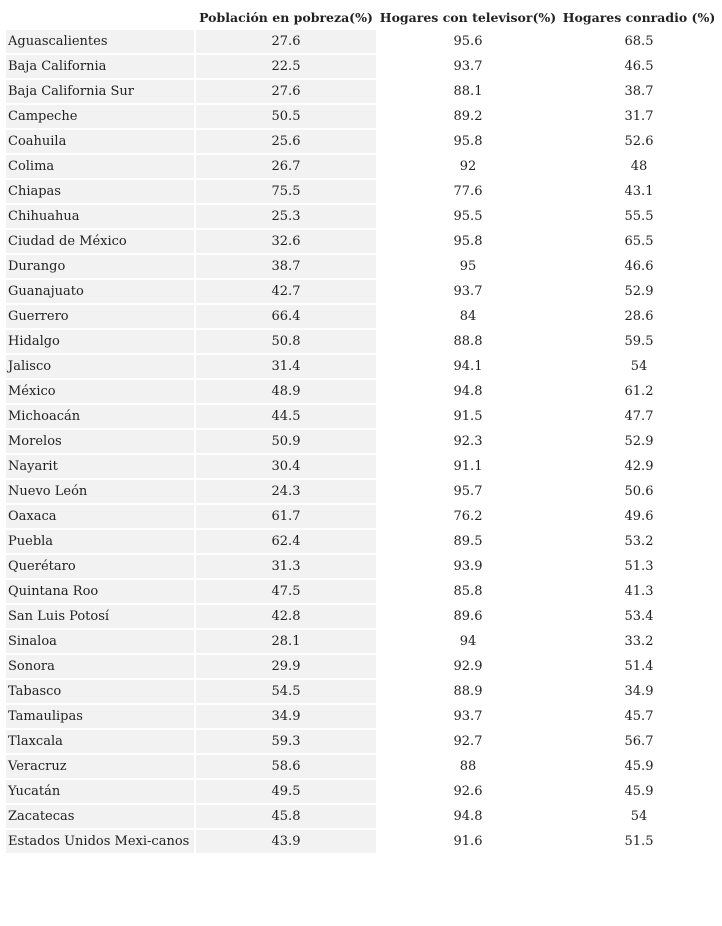 The image size is (722, 926). I want to click on cell-value: 56.7, so click(639, 741).